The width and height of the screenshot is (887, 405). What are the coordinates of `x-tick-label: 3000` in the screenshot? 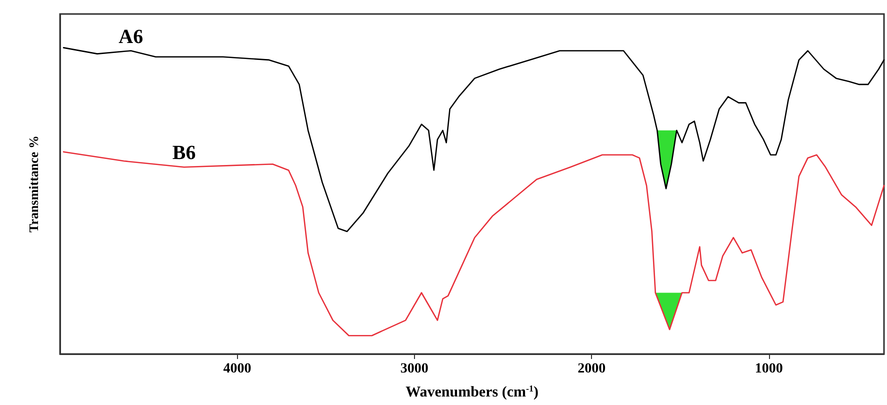 It's located at (414, 369).